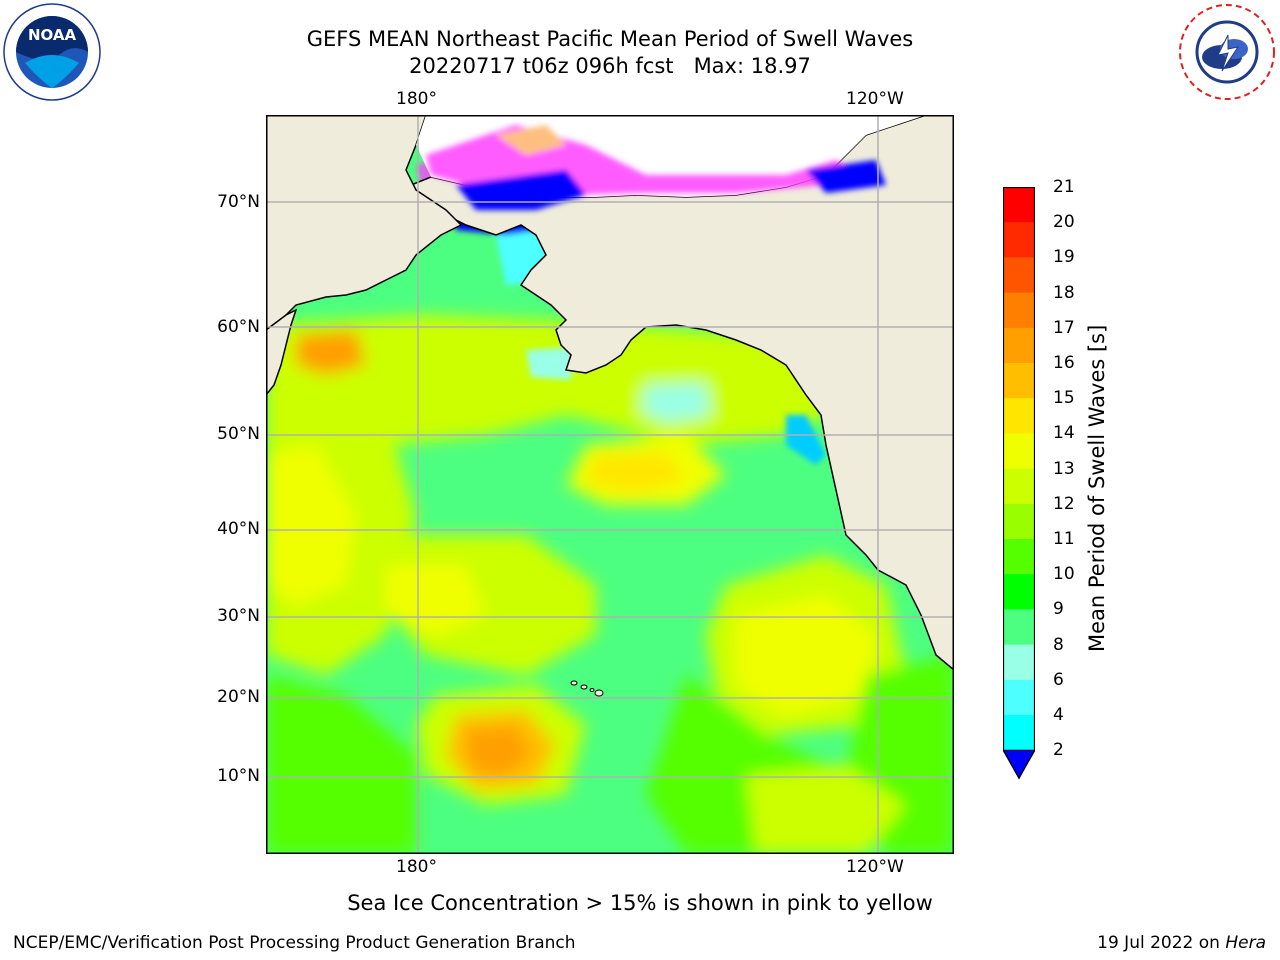 The height and width of the screenshot is (960, 1280). I want to click on lat-label-70n: 70°N, so click(238, 202).